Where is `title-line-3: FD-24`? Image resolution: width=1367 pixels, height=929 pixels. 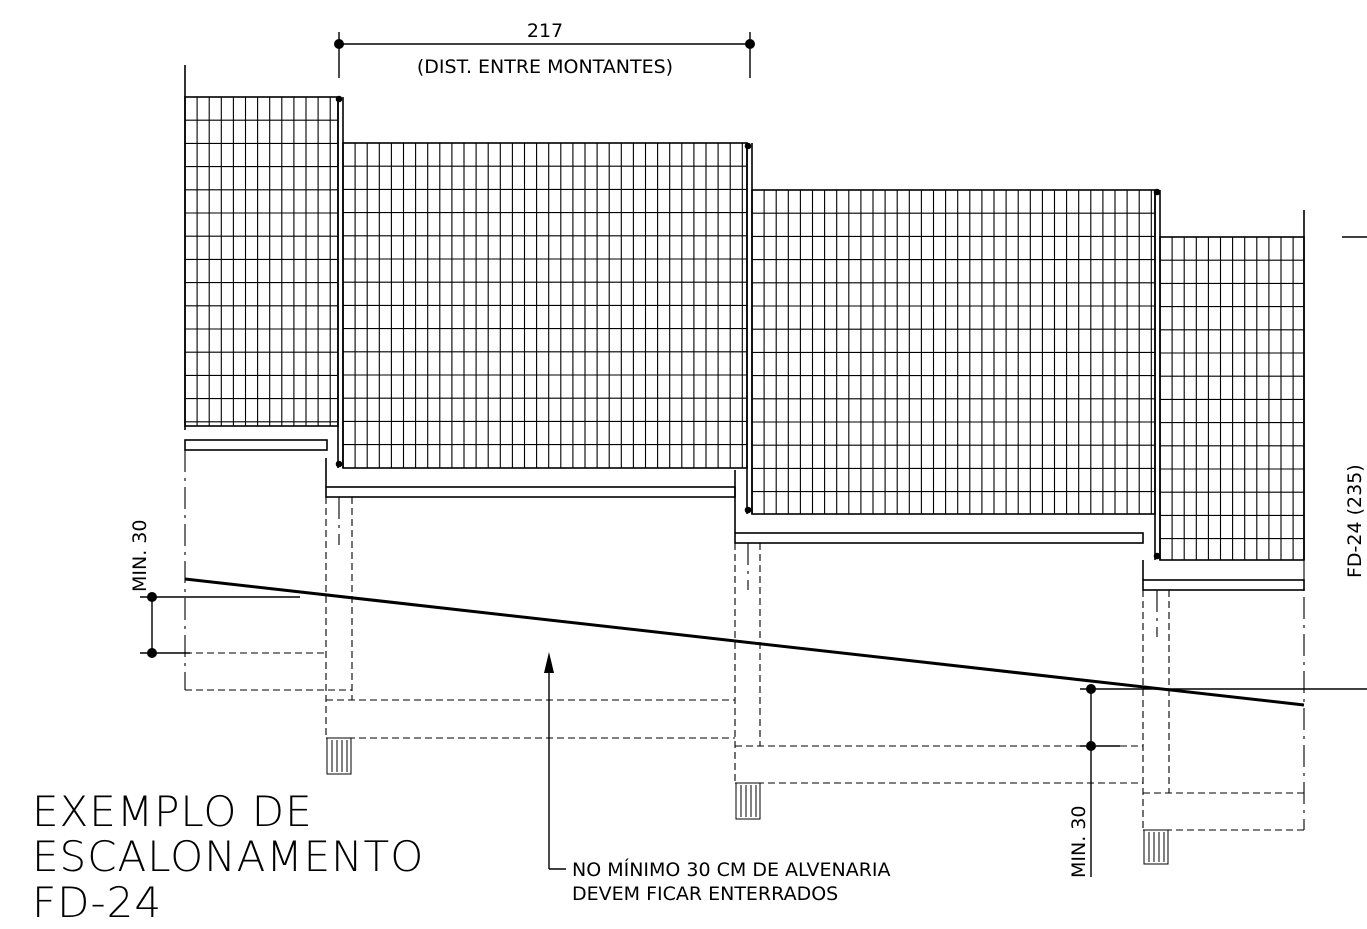 title-line-3: FD-24 is located at coordinates (97, 902).